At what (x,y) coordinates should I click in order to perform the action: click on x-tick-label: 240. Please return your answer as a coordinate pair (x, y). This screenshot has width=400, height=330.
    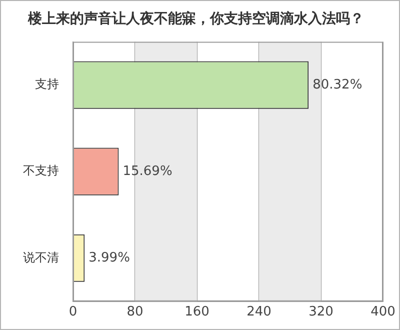
    Looking at the image, I should click on (259, 312).